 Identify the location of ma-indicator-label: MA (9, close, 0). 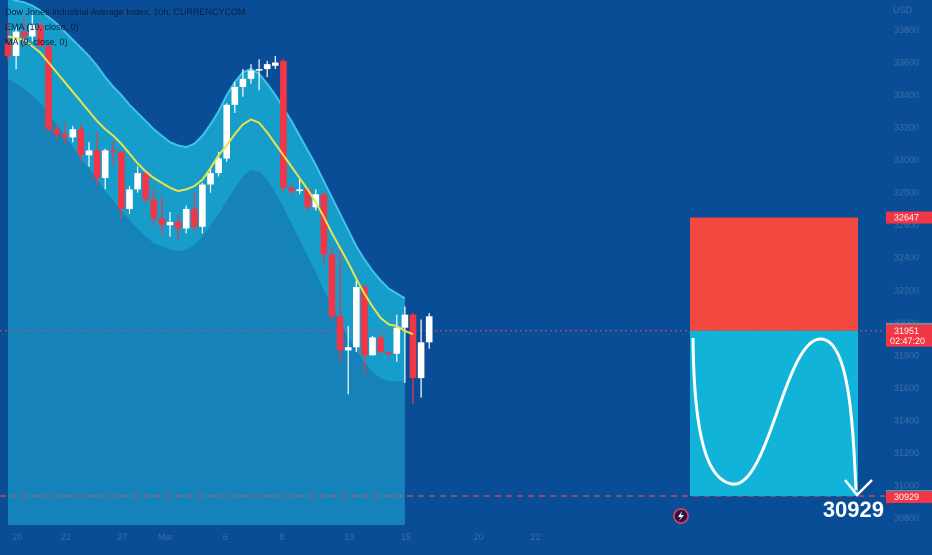
(36, 42).